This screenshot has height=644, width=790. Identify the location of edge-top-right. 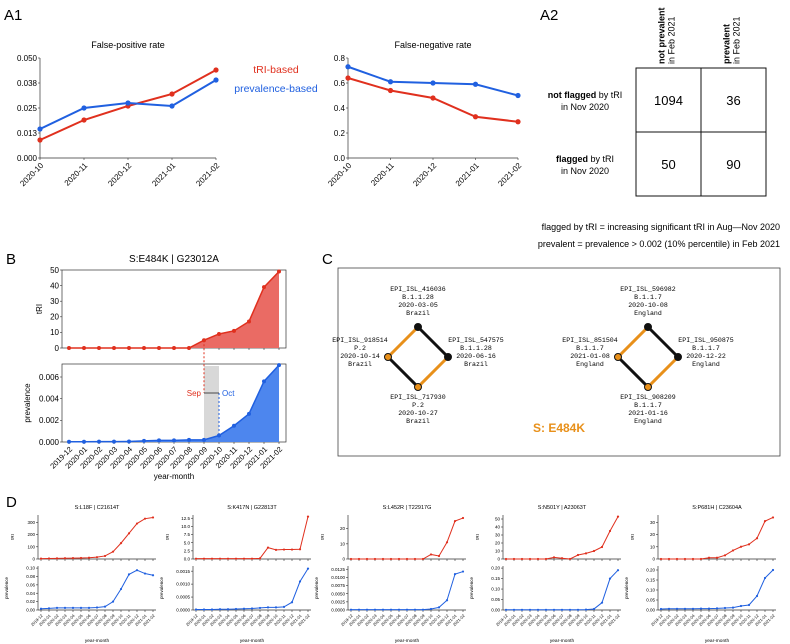
(663, 342).